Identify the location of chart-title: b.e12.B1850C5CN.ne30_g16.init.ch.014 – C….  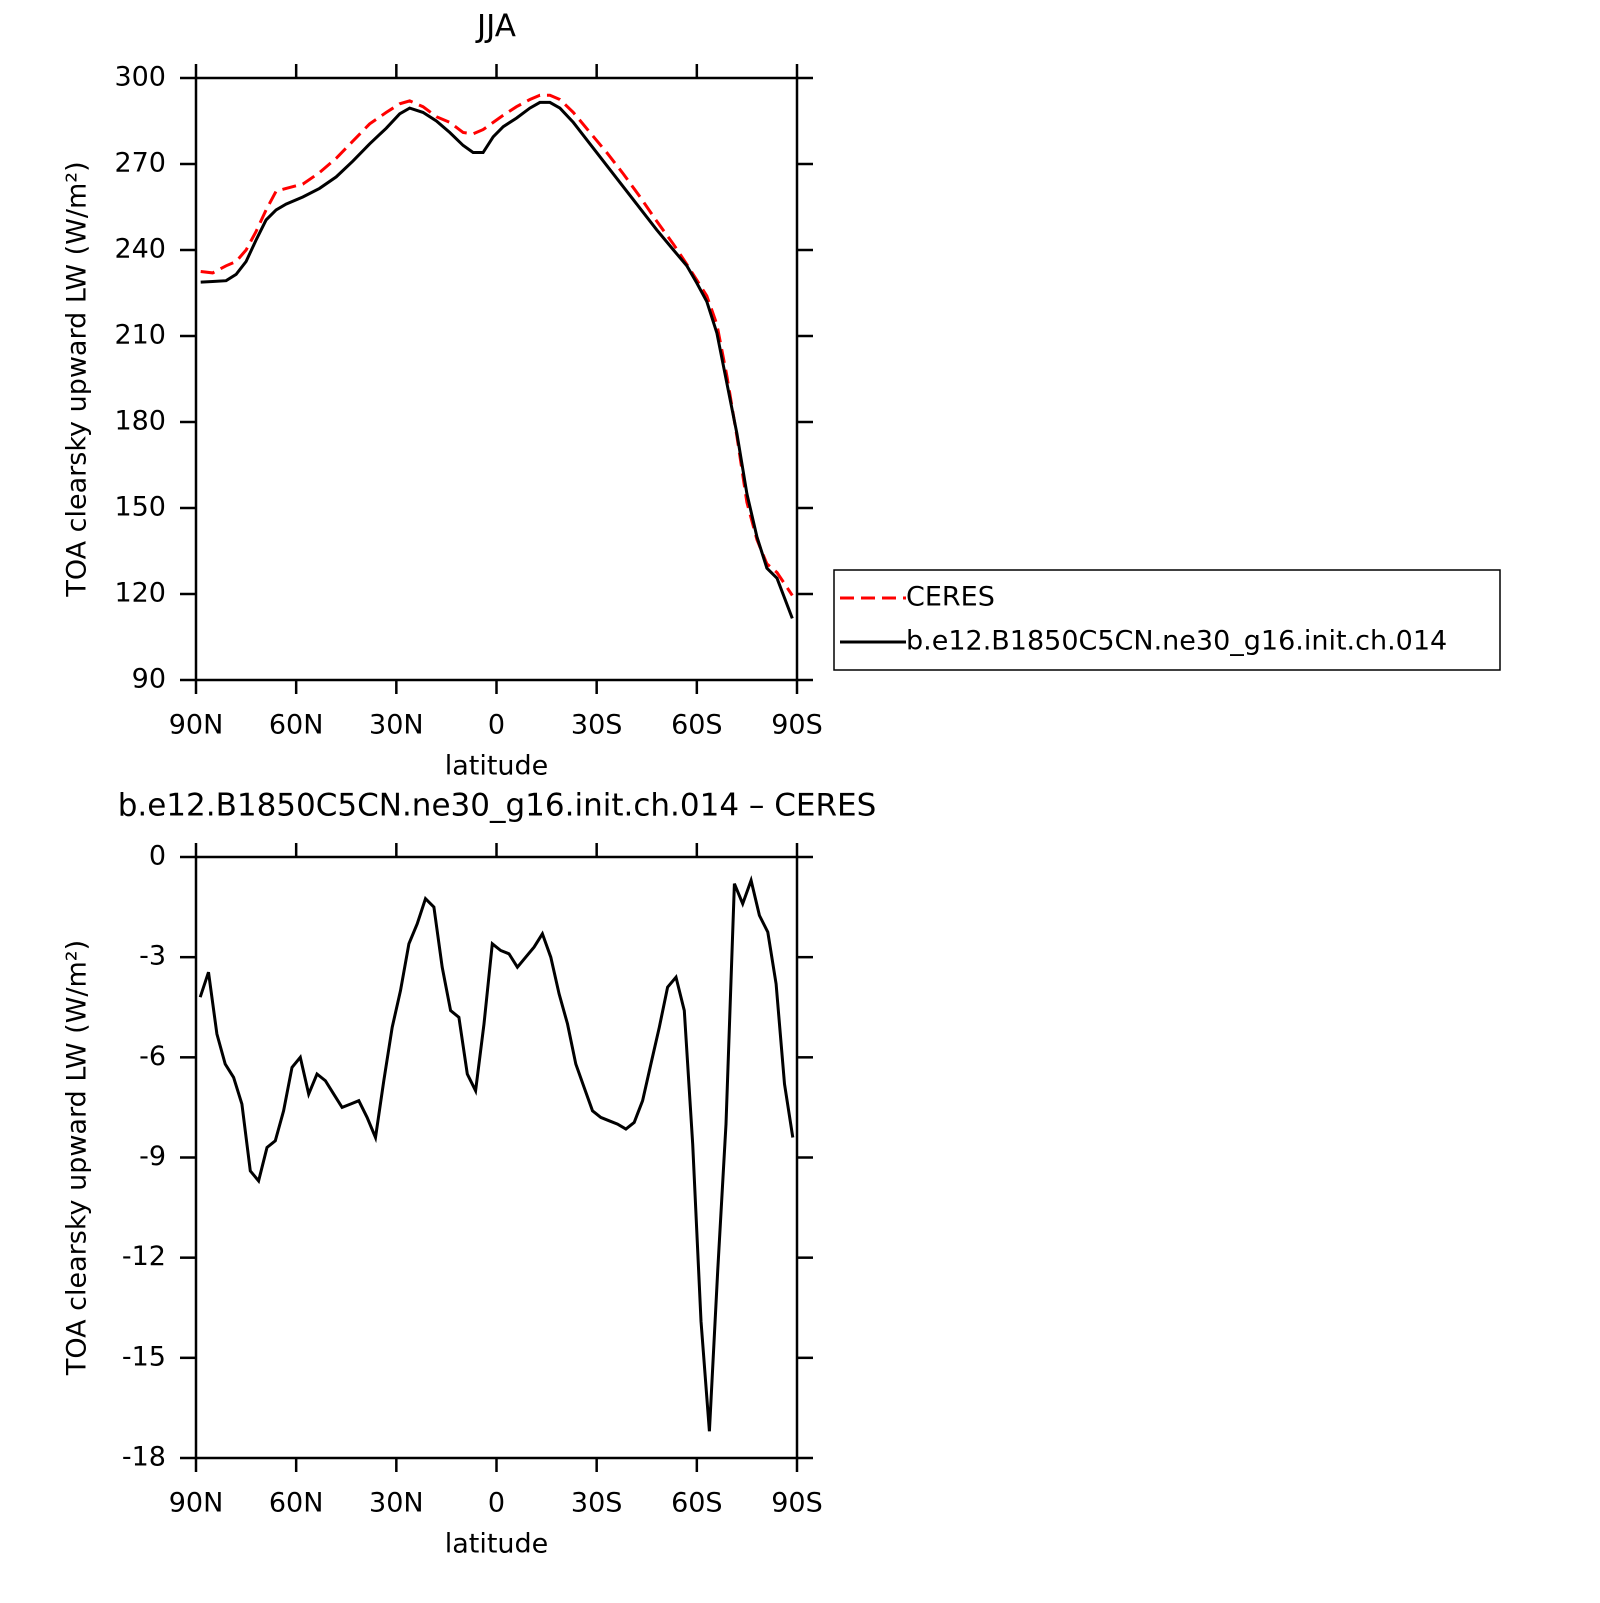
(497, 806).